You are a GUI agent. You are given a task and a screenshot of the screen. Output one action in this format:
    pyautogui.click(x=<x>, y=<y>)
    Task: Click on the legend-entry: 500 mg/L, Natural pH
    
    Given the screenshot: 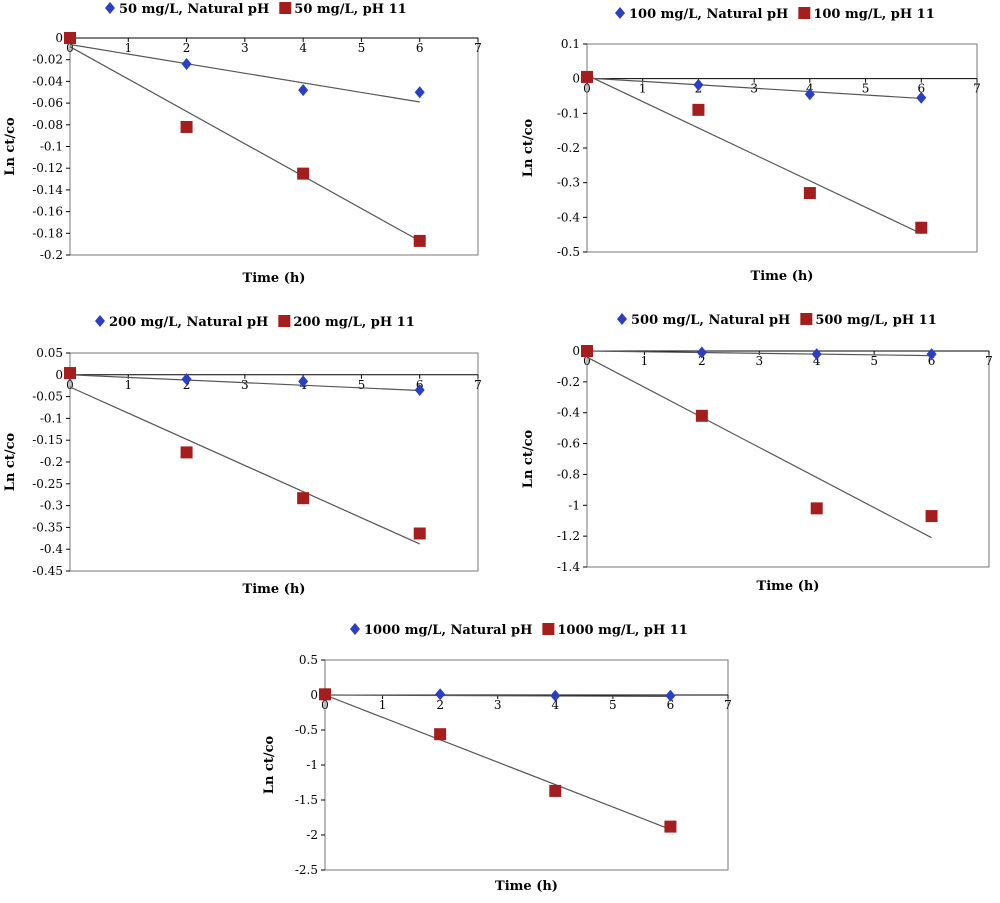 What is the action you would take?
    pyautogui.click(x=710, y=320)
    